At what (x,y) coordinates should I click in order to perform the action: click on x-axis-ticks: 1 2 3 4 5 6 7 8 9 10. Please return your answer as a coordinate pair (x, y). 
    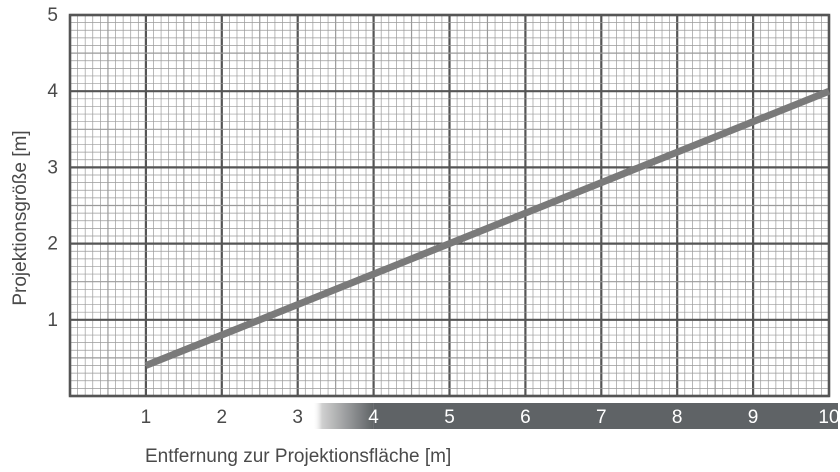
    Looking at the image, I should click on (490, 417).